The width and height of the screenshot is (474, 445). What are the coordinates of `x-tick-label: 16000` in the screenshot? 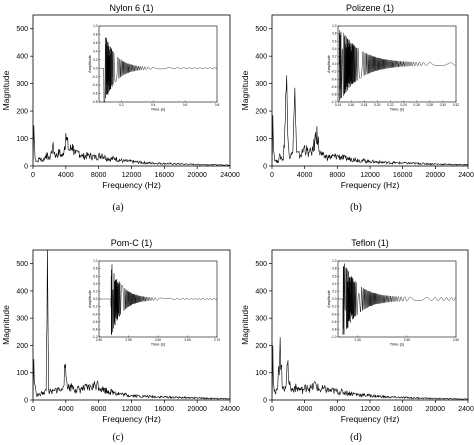 It's located at (403, 175).